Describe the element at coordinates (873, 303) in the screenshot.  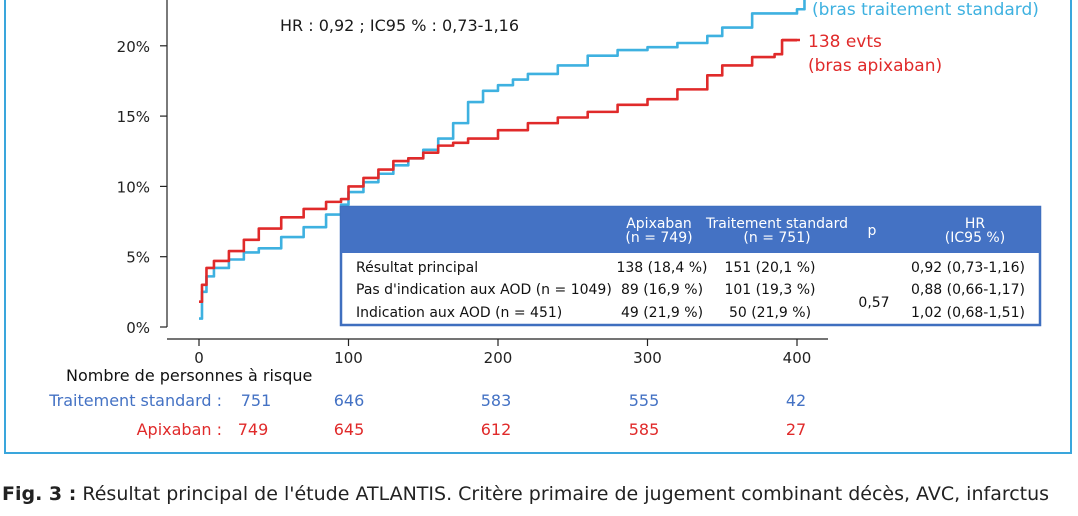
I see `table-cell-p: 0,57` at that location.